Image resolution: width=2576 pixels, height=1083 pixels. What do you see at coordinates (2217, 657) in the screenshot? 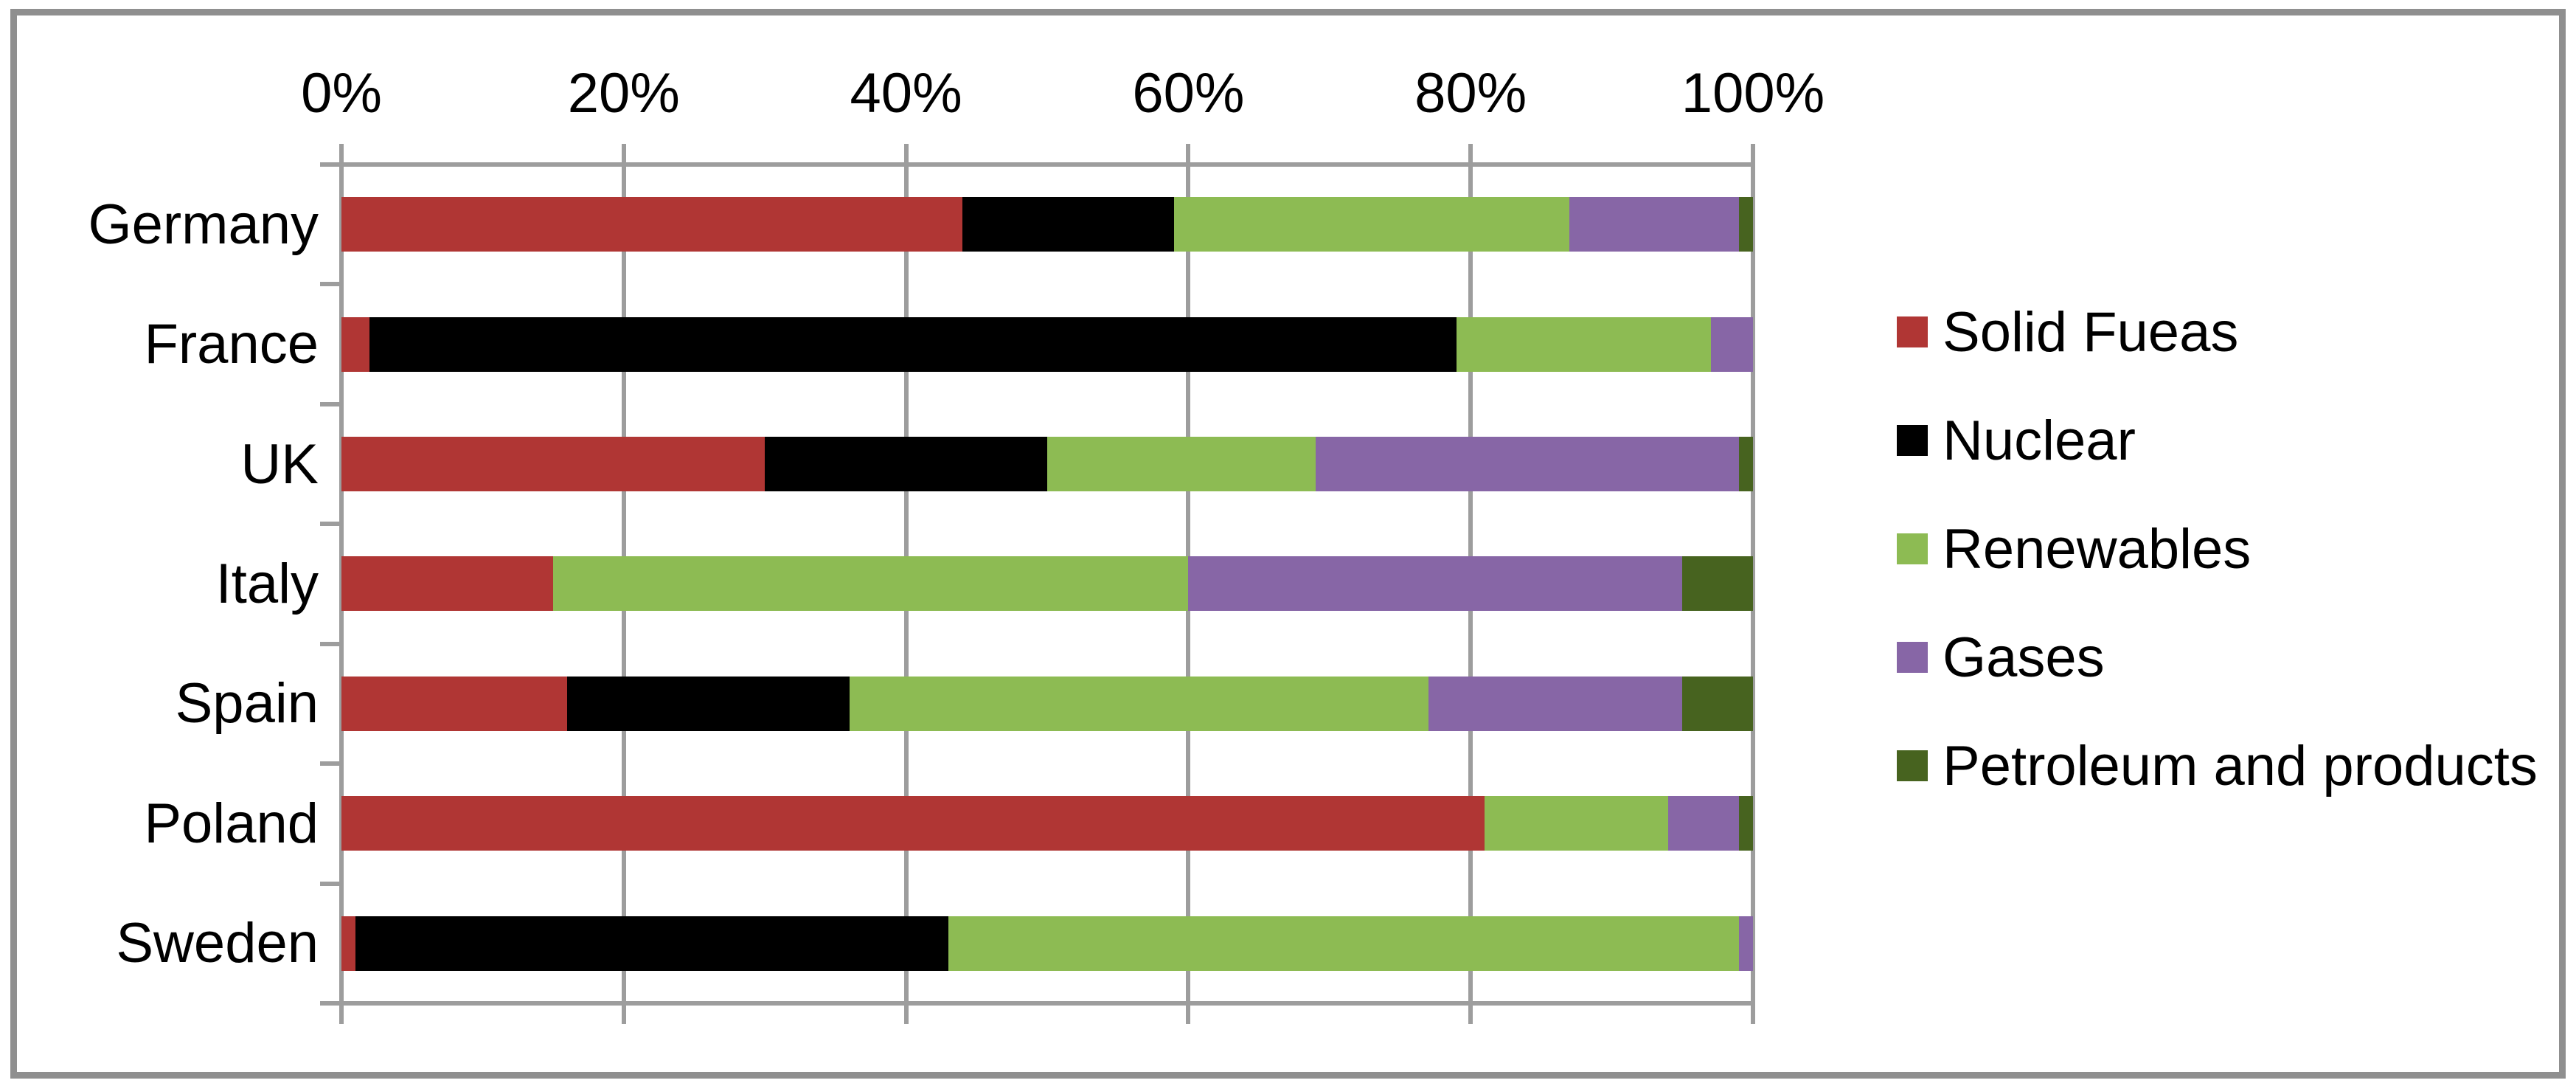
I see `legend-item-gases: Gases` at bounding box center [2217, 657].